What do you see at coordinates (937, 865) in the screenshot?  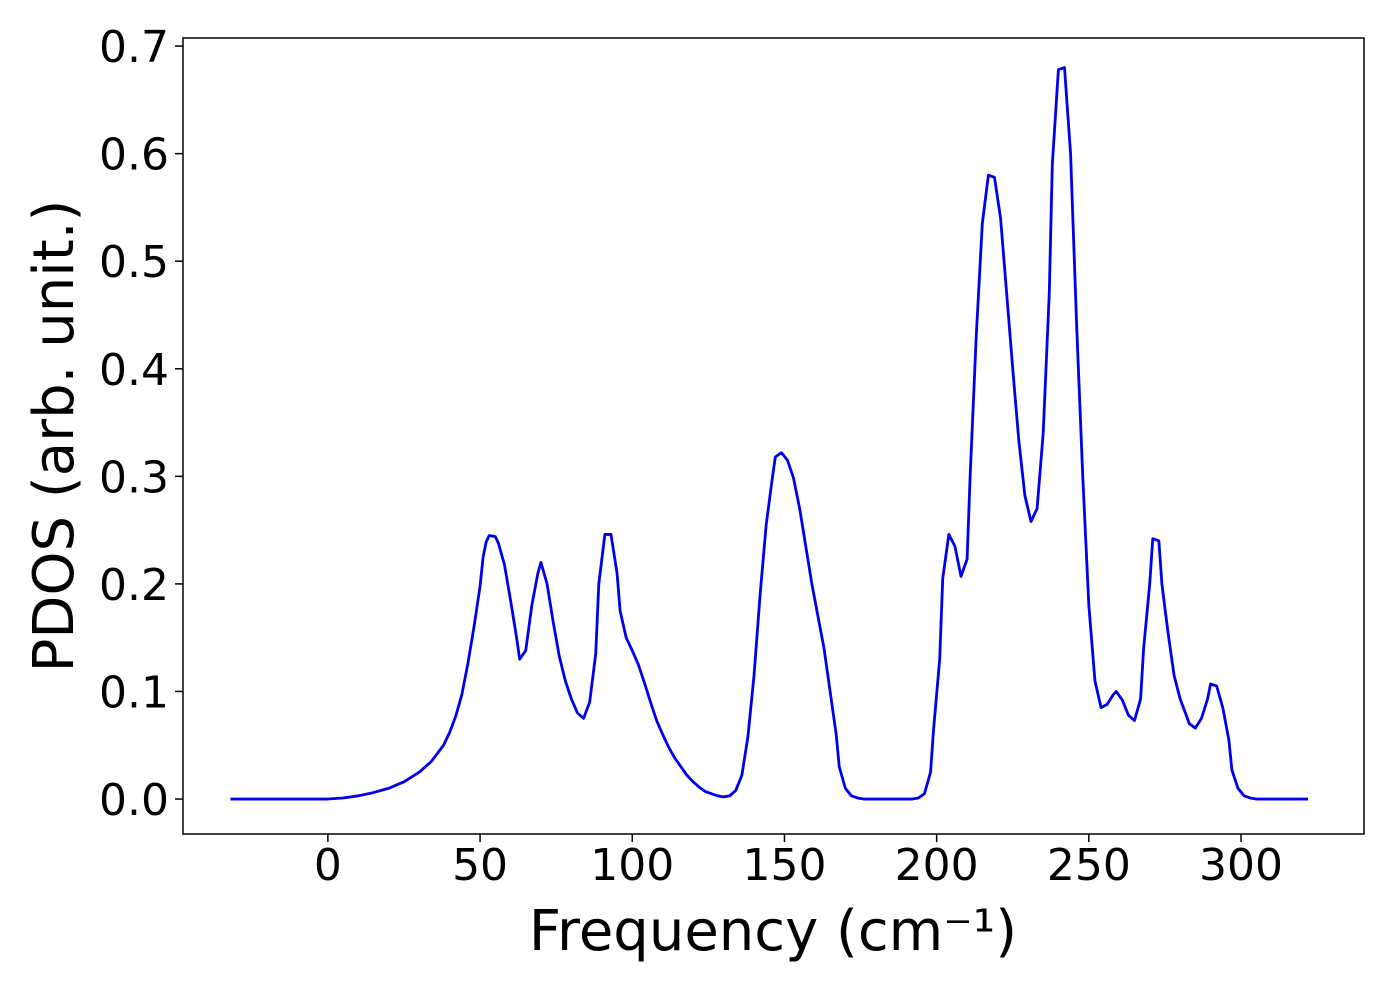 I see `x-tick-label: 200` at bounding box center [937, 865].